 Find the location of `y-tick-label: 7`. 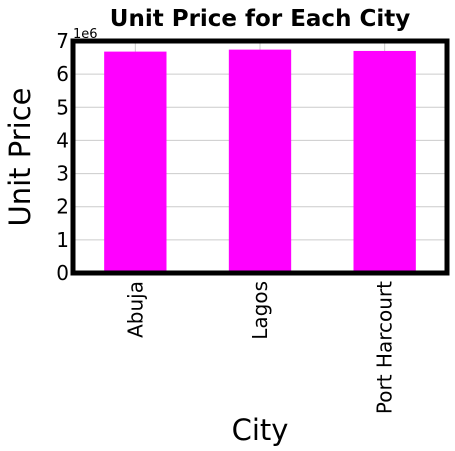

y-tick-label: 7 is located at coordinates (62, 41).